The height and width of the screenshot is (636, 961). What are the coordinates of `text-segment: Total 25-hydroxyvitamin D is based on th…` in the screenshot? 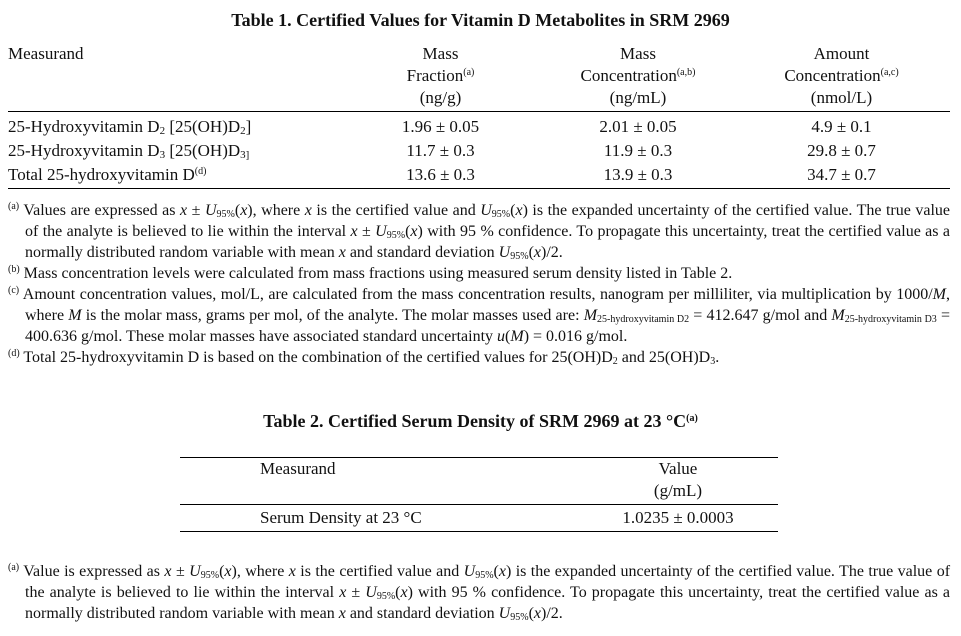 It's located at (316, 357).